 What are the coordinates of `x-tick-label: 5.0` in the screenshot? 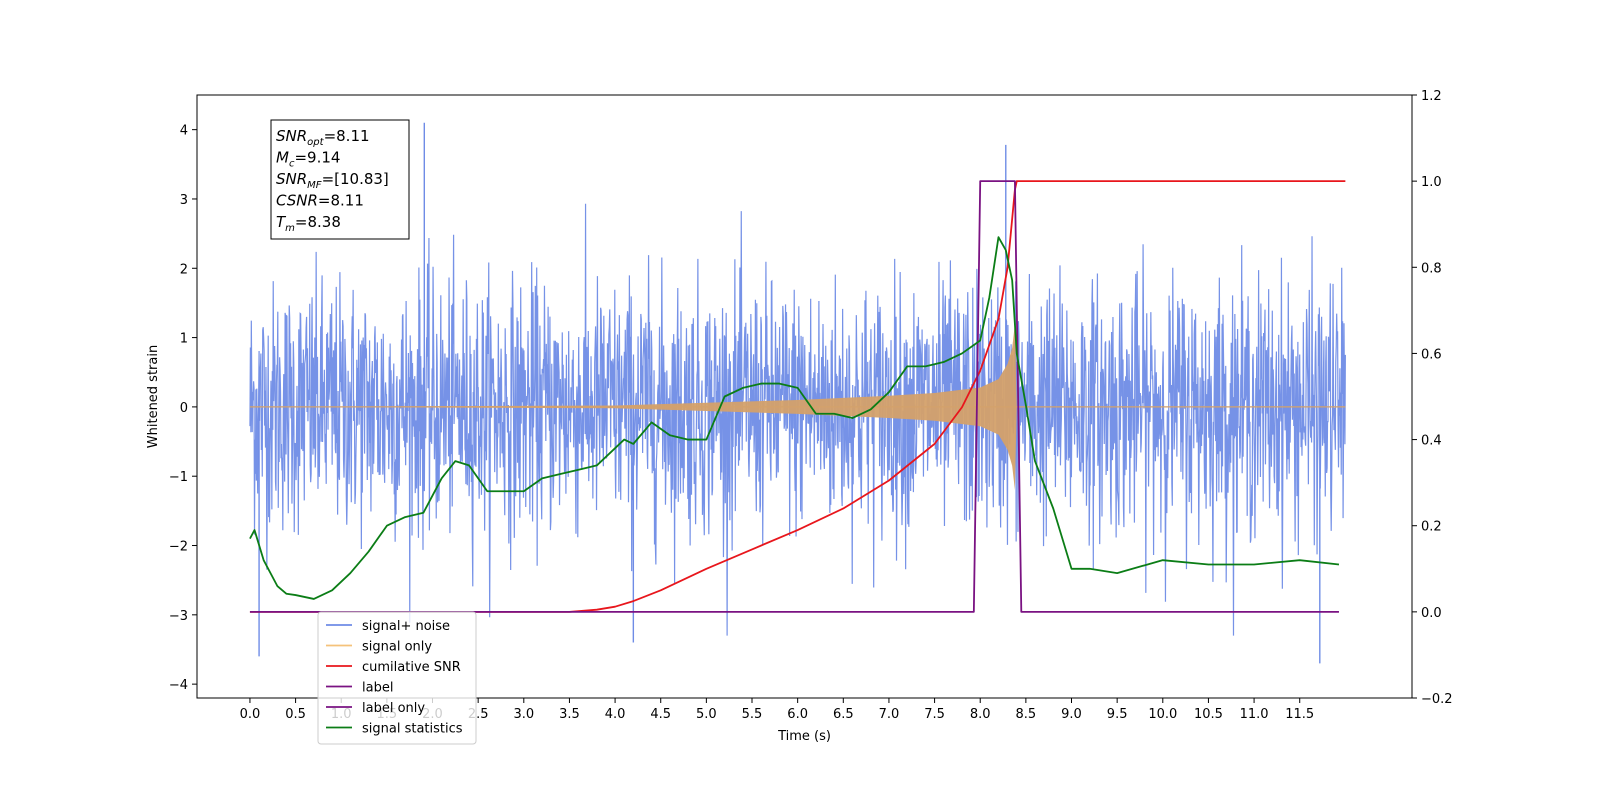 It's located at (706, 714).